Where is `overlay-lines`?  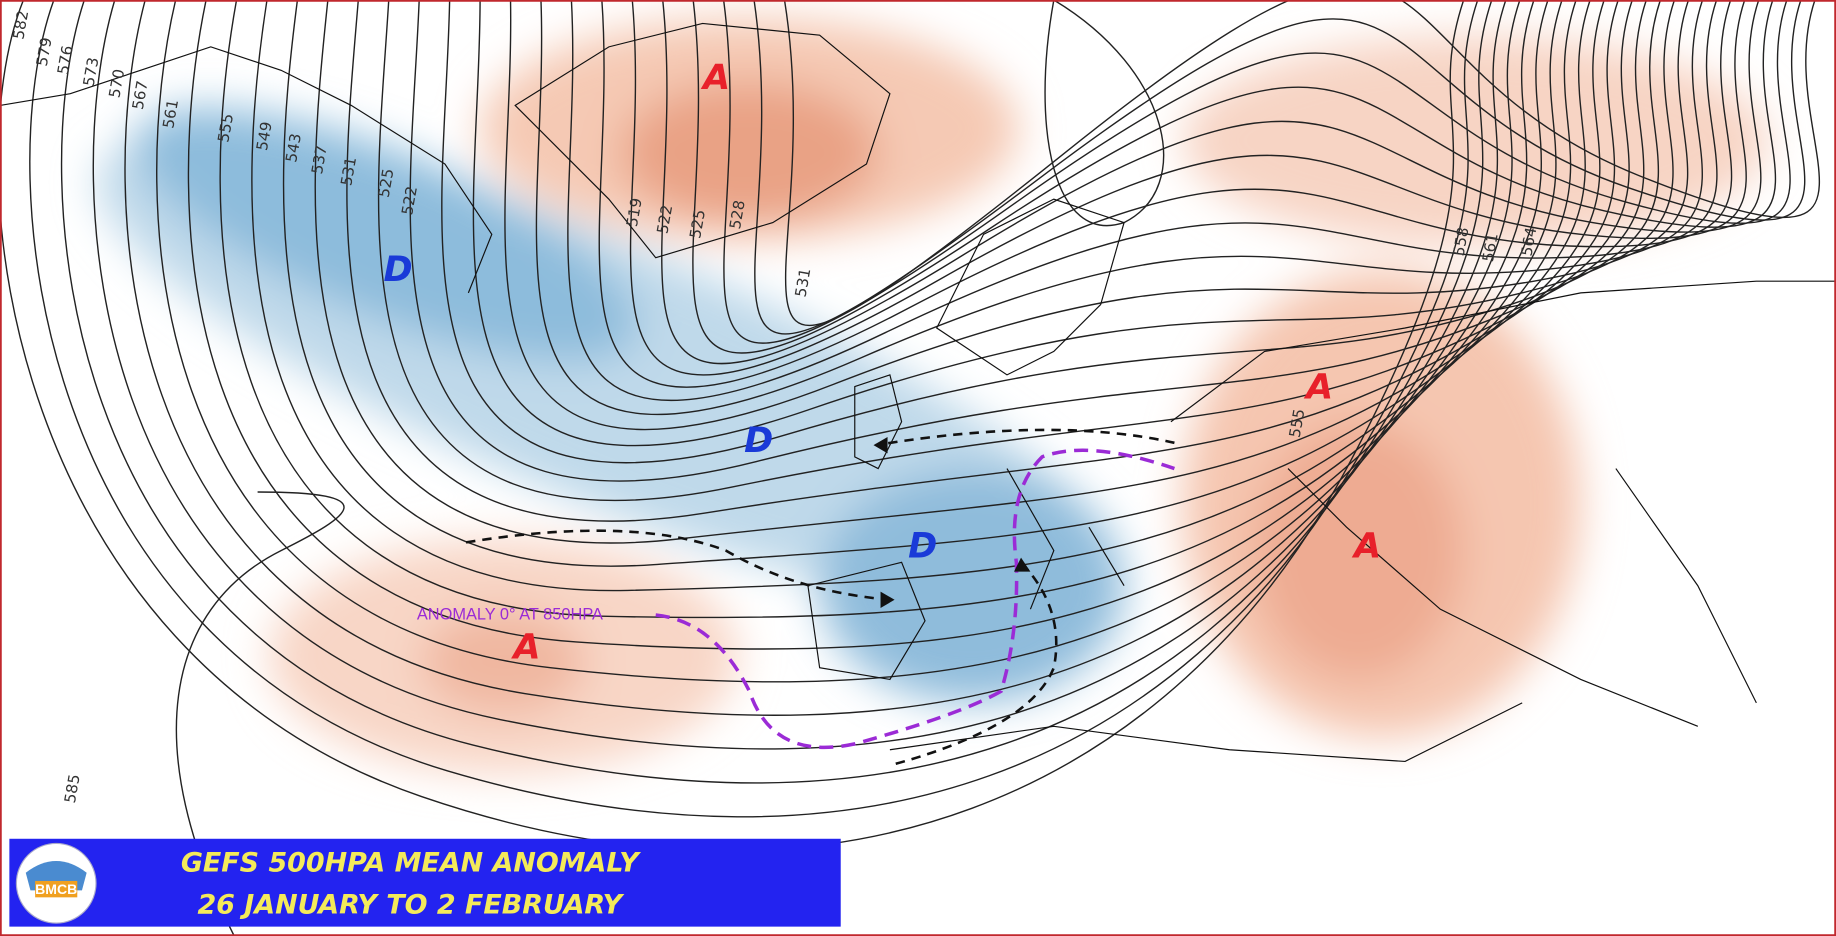
overlay-lines is located at coordinates (820, 597).